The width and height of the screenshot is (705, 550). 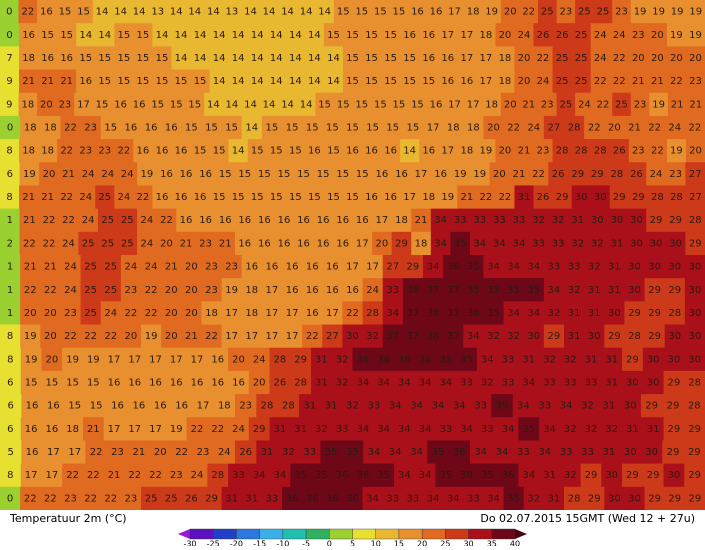 I want to click on temp-value: 13, so click(x=232, y=12).